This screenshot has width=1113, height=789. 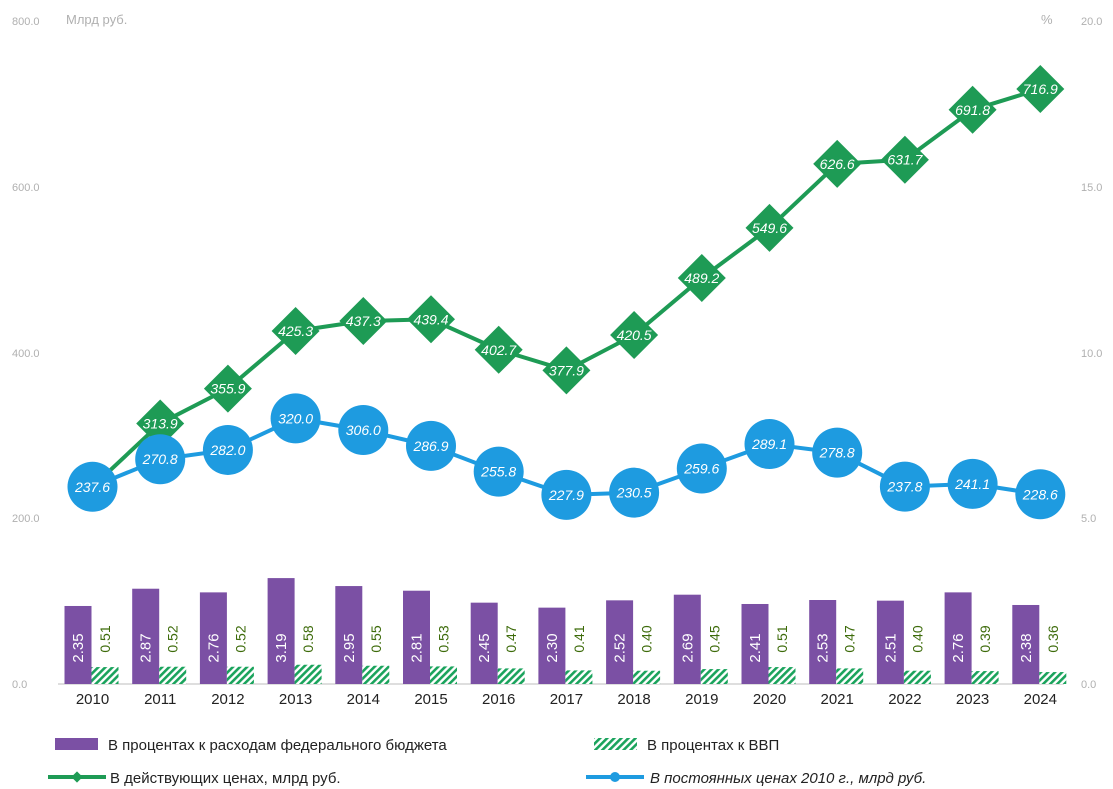 I want to click on bar-label-budget-share: 2.38, so click(x=1026, y=647).